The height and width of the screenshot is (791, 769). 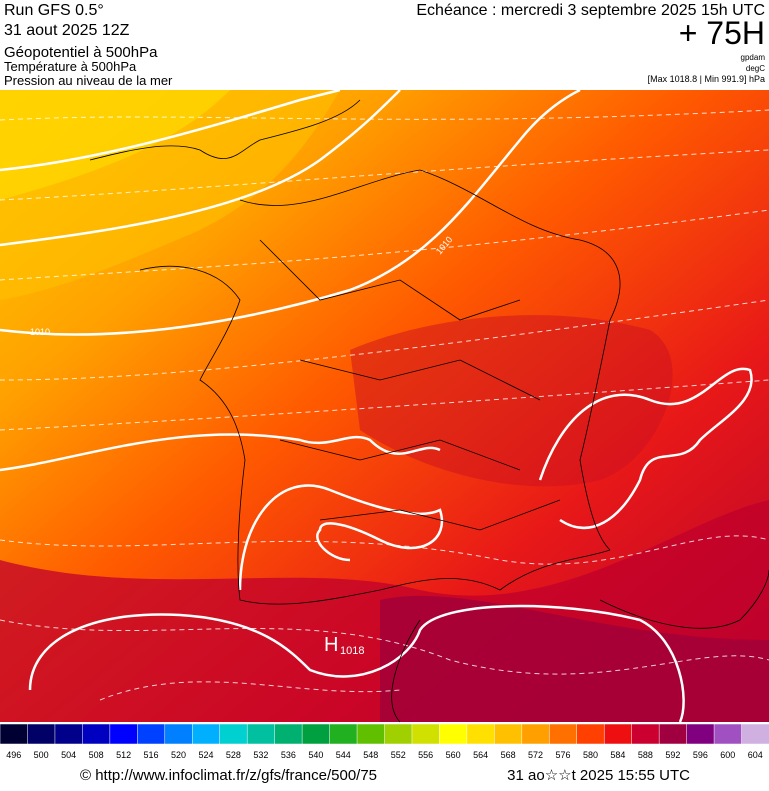 I want to click on colorbar-label: 604, so click(x=755, y=755).